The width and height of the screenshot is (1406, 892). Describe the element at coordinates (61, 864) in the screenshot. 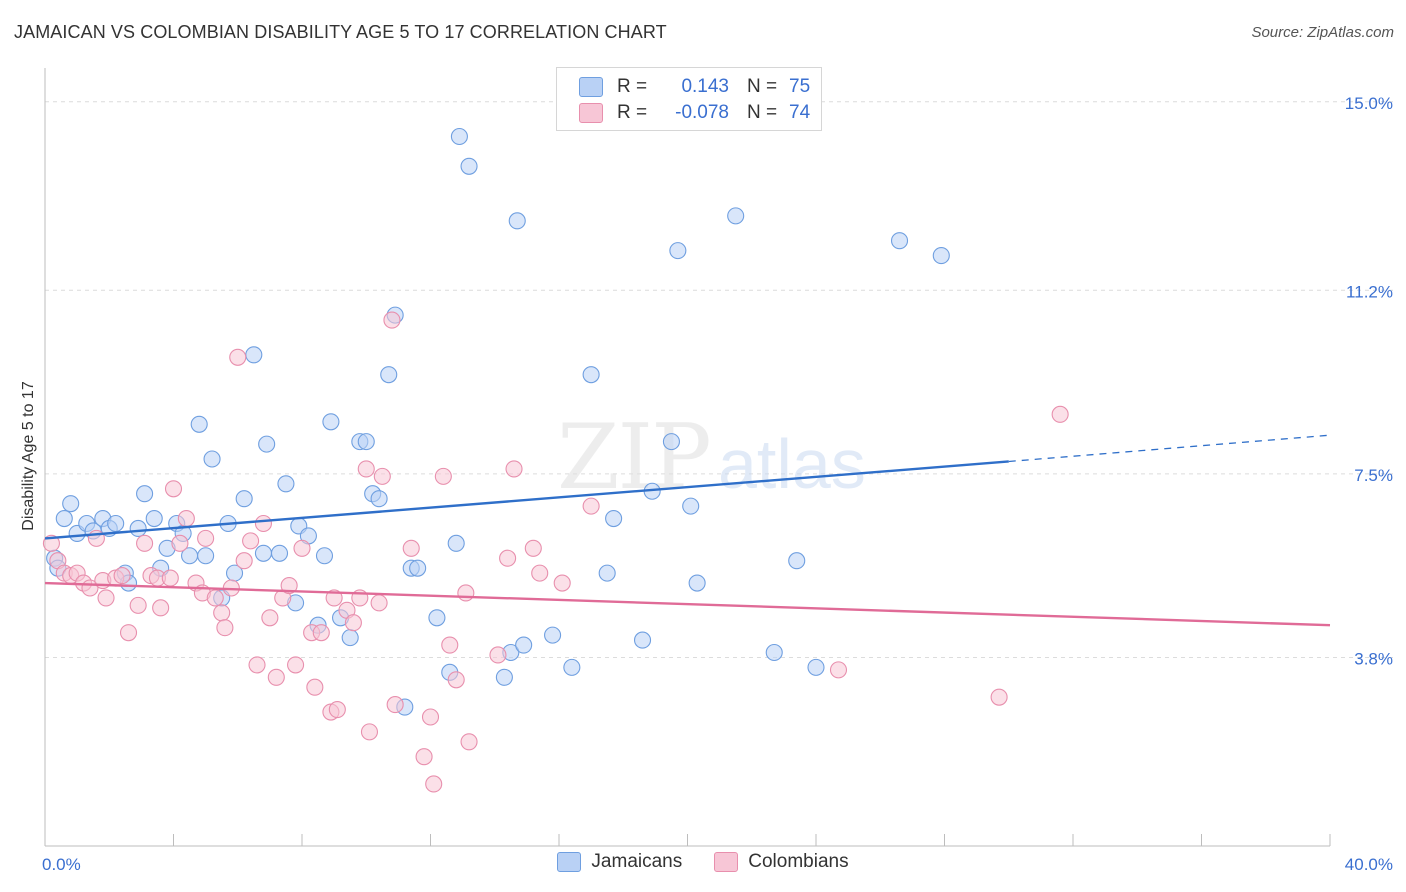

I see `x-tick-label: 0.0%` at that location.